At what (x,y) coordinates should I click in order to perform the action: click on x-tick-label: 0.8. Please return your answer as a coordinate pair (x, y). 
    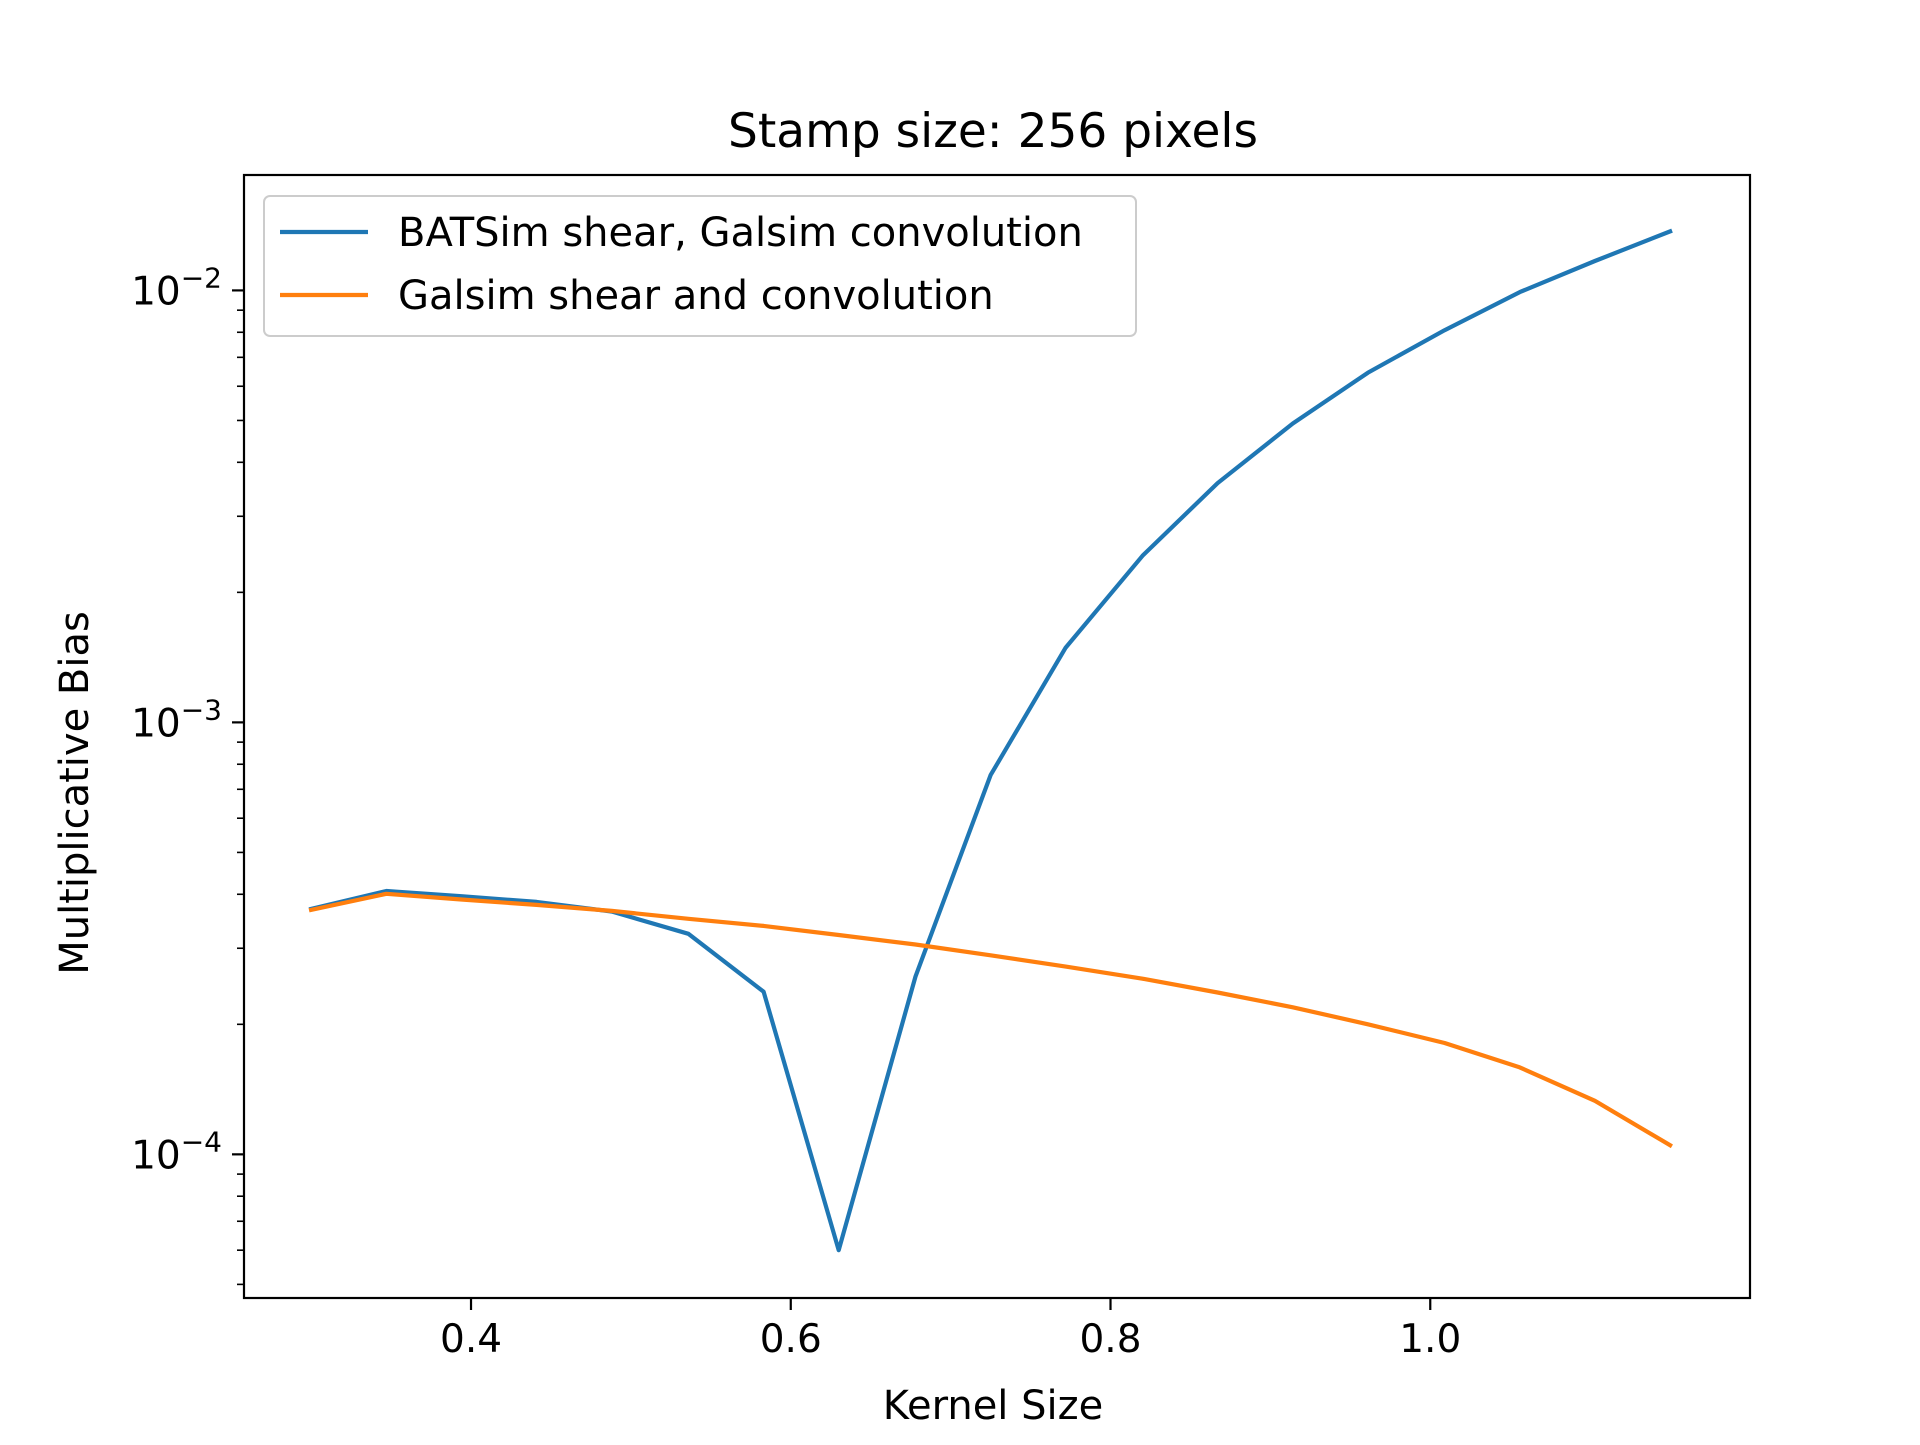
    Looking at the image, I should click on (1110, 1339).